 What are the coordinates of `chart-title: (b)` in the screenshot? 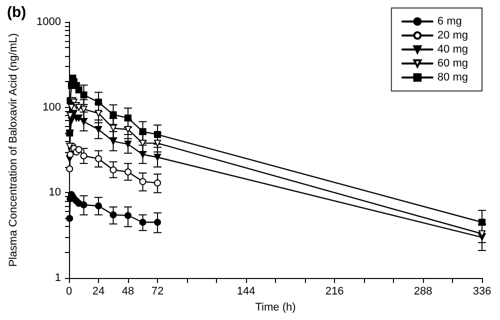 It's located at (16, 12).